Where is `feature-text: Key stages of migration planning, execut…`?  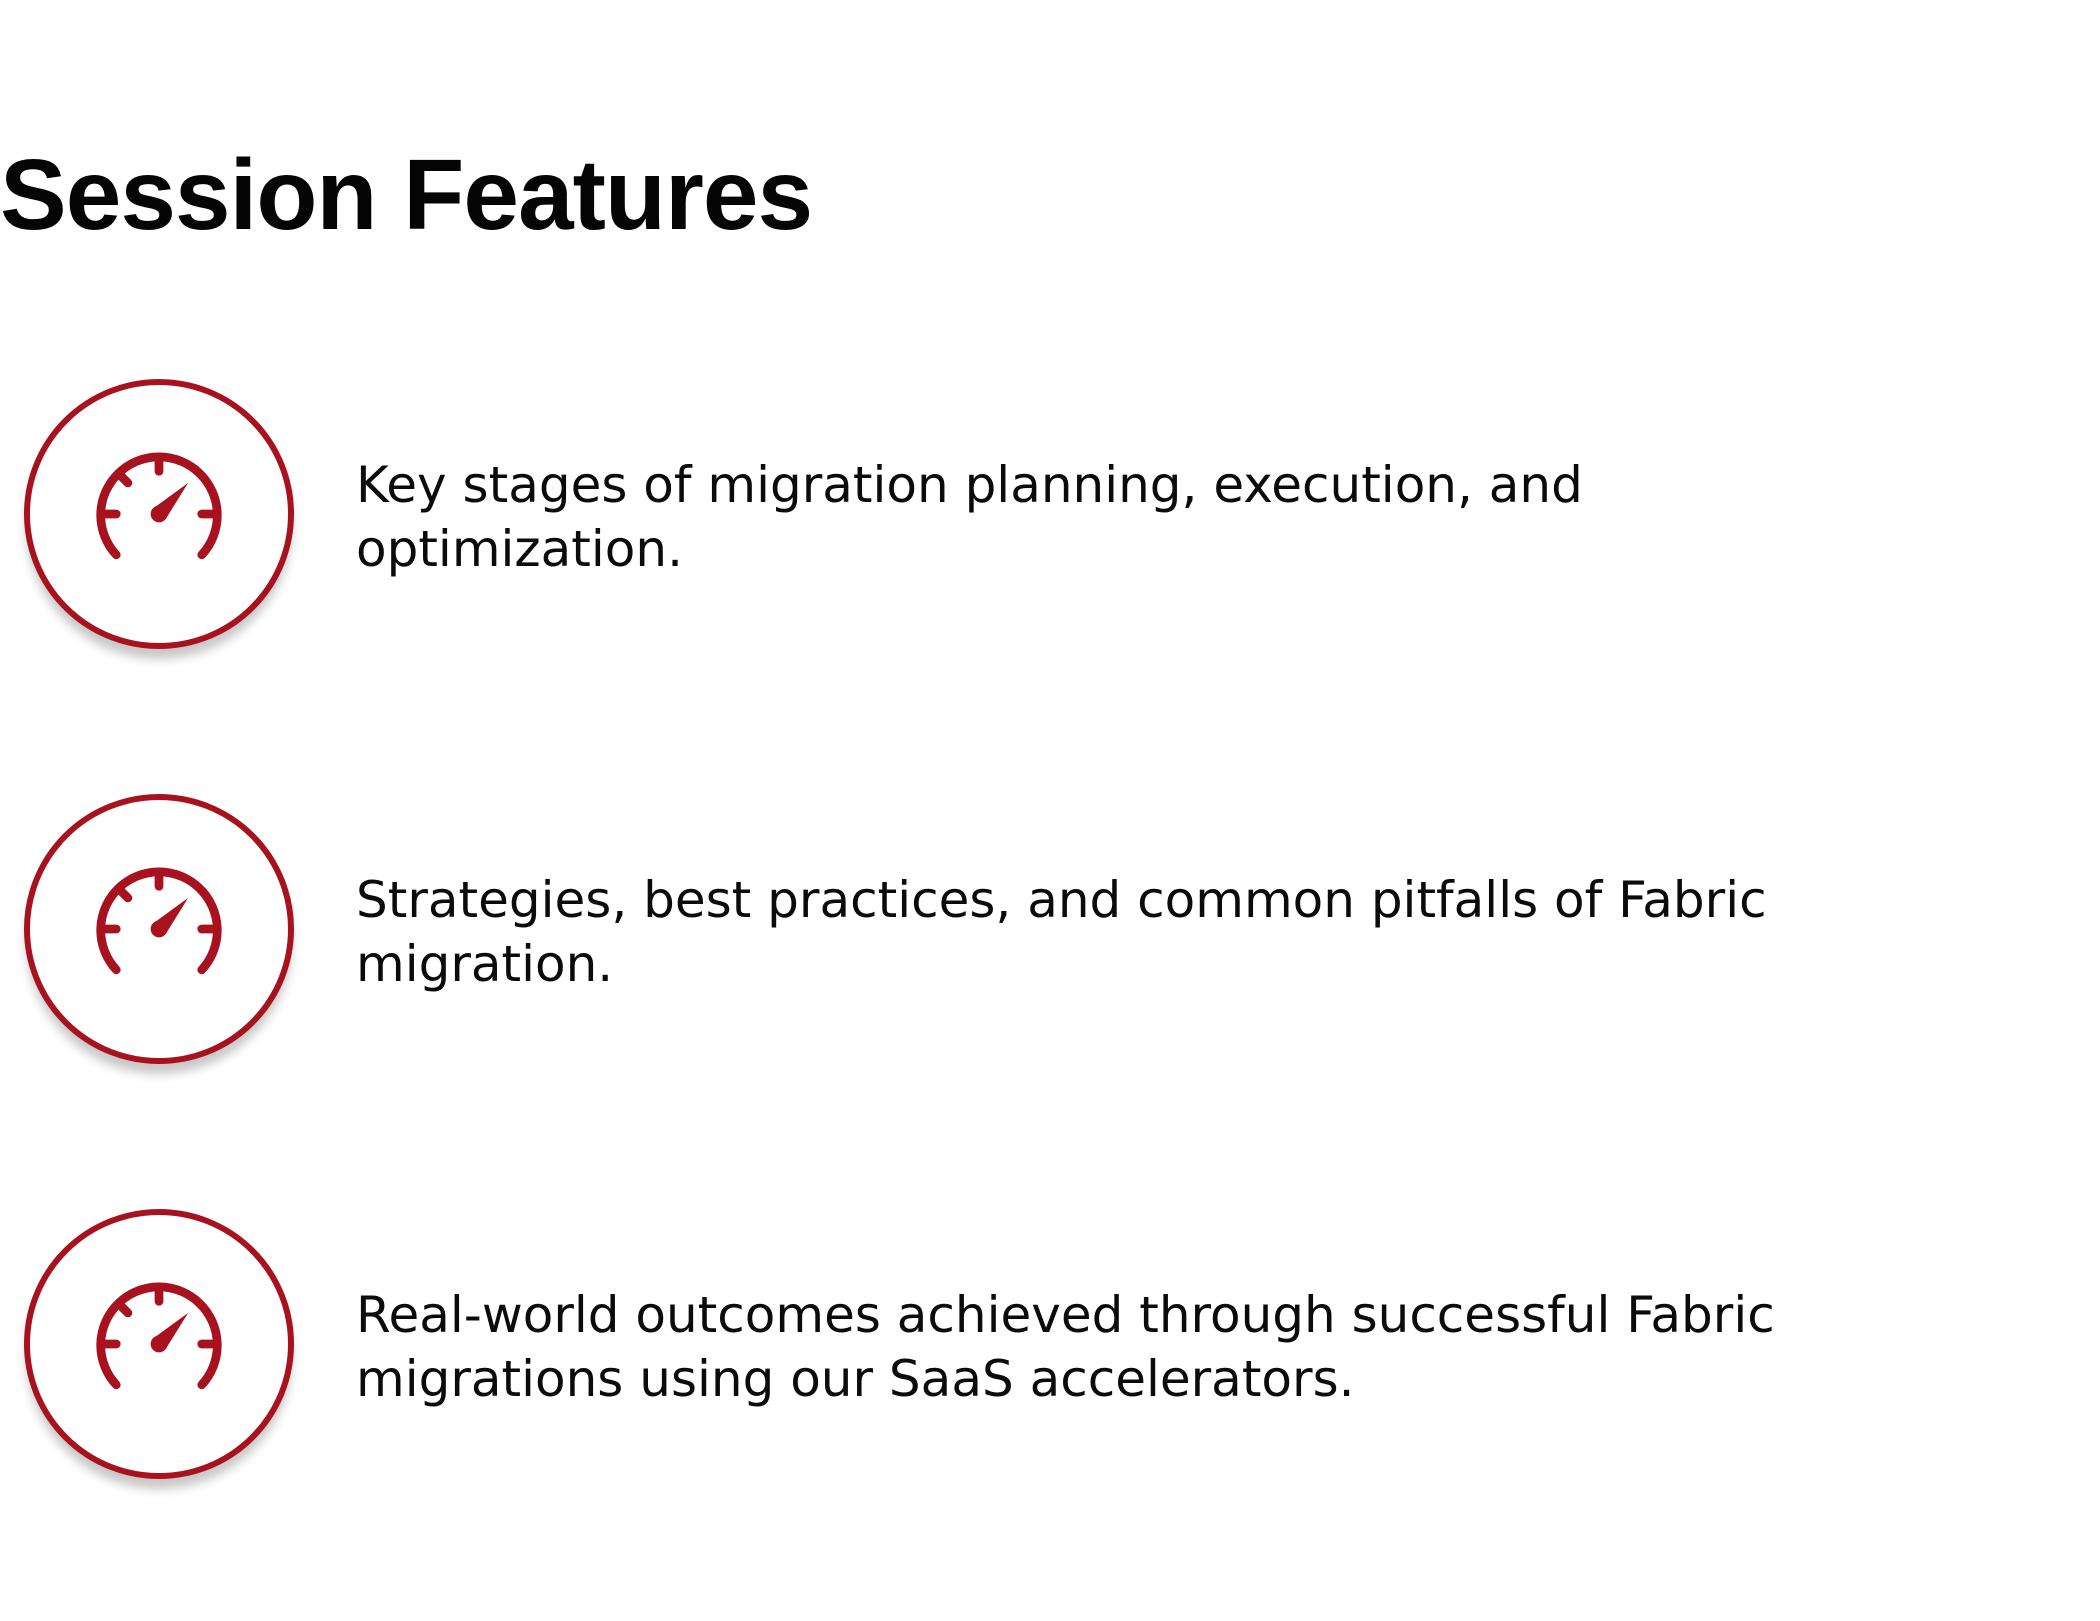 feature-text: Key stages of migration planning, execut… is located at coordinates (969, 517).